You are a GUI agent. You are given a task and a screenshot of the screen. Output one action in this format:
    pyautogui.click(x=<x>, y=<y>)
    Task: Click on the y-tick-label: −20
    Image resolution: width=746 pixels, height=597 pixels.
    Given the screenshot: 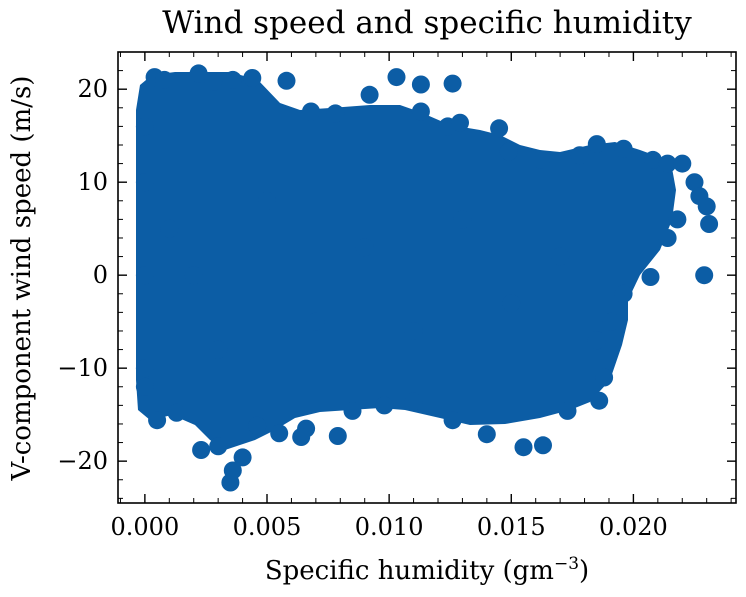 What is the action you would take?
    pyautogui.click(x=82, y=461)
    